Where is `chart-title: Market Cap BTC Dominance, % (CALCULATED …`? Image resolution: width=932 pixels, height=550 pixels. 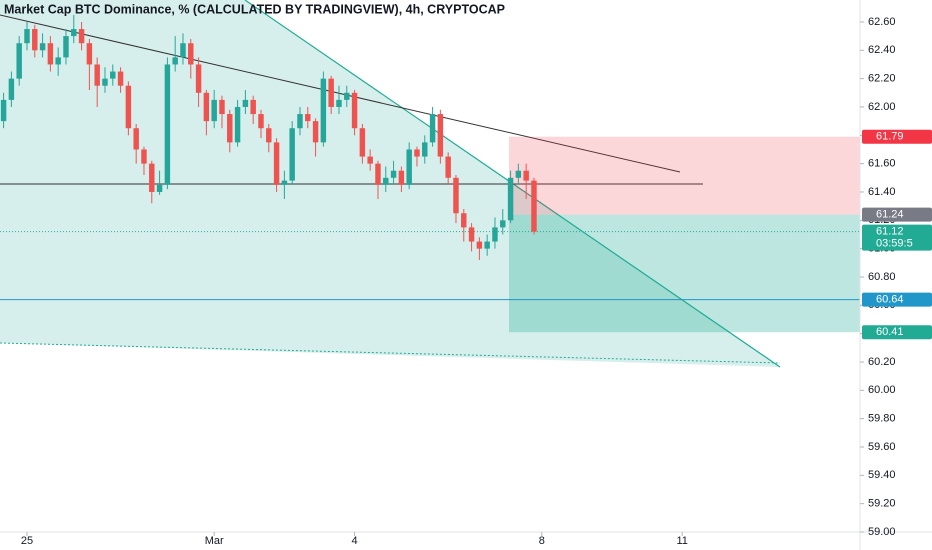 chart-title: Market Cap BTC Dominance, % (CALCULATED … is located at coordinates (254, 9).